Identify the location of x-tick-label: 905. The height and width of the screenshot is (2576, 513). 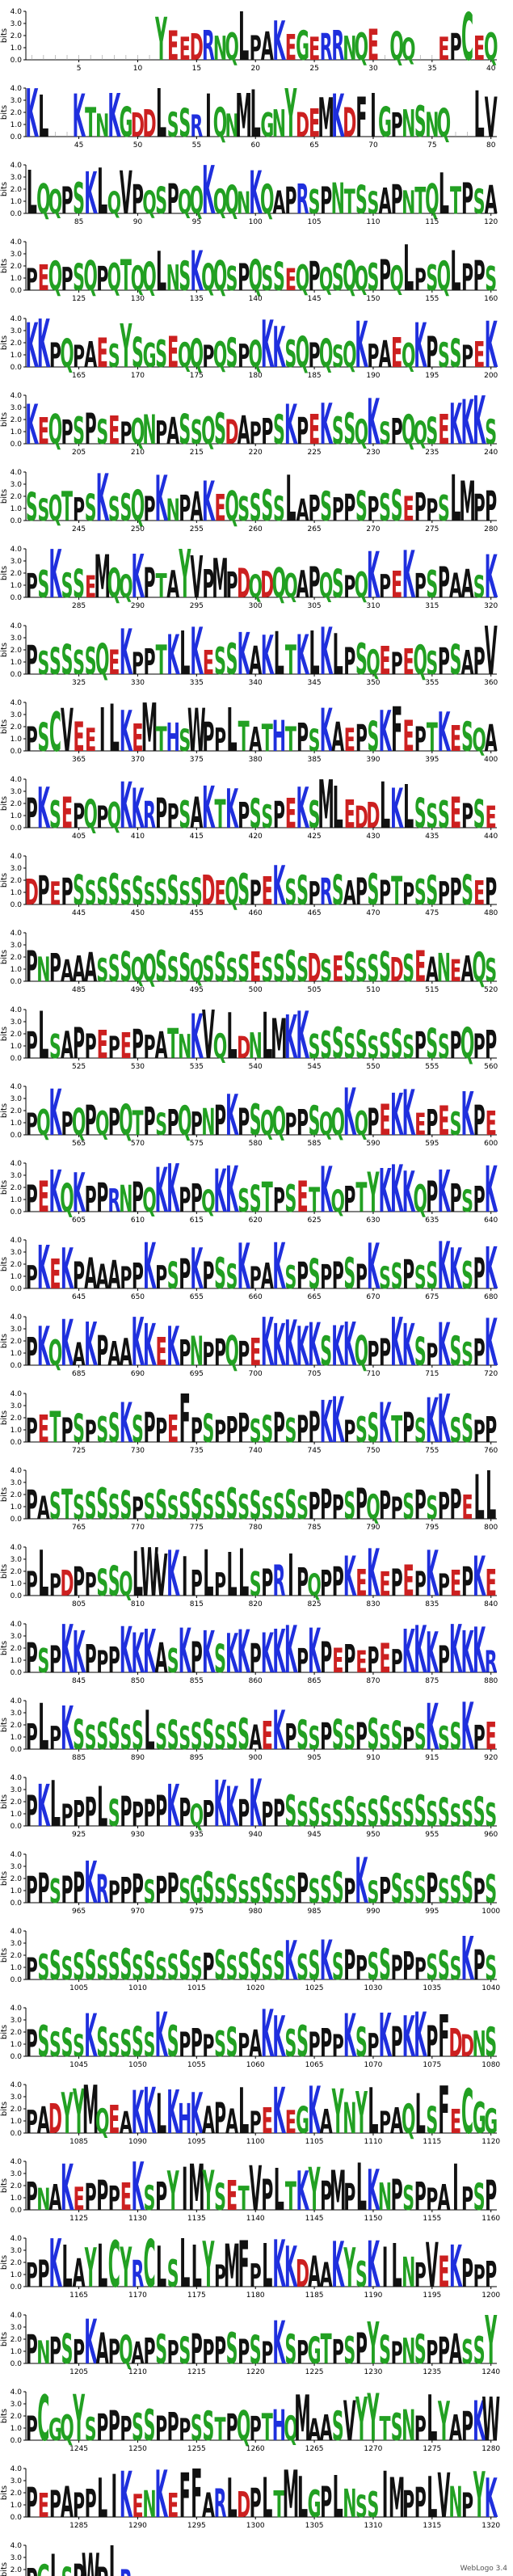
(314, 1758).